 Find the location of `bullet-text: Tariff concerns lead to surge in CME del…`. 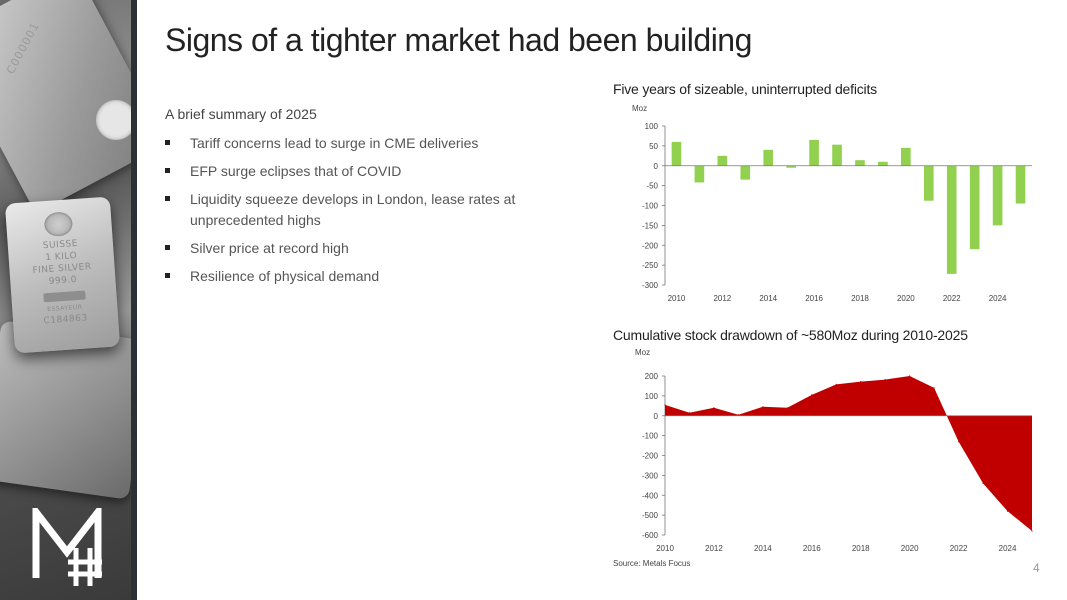

bullet-text: Tariff concerns lead to surge in CME del… is located at coordinates (334, 143).